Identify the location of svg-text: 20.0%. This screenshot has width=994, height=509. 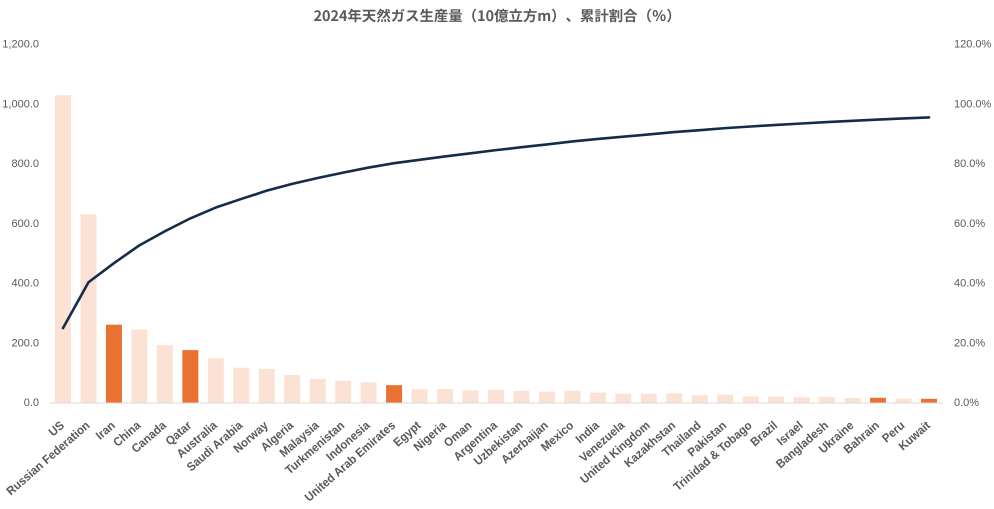
(969, 343).